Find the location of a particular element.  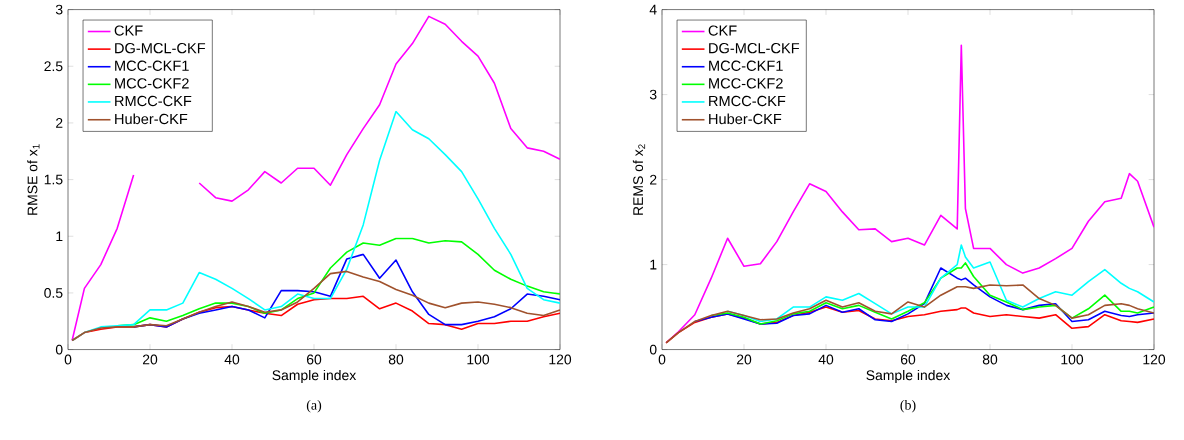

text: (a) is located at coordinates (314, 406).